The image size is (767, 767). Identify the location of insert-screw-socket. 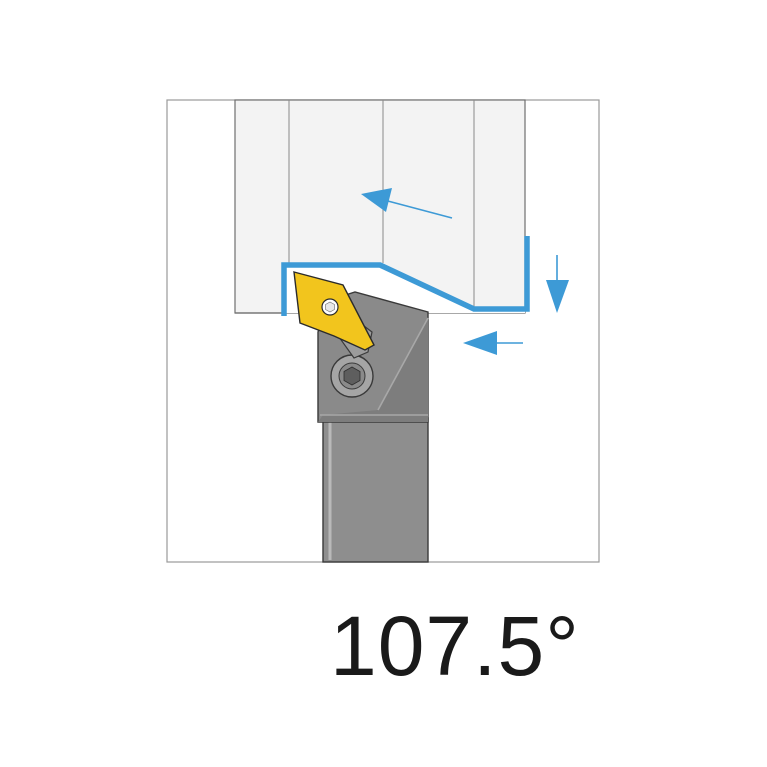
(330, 307).